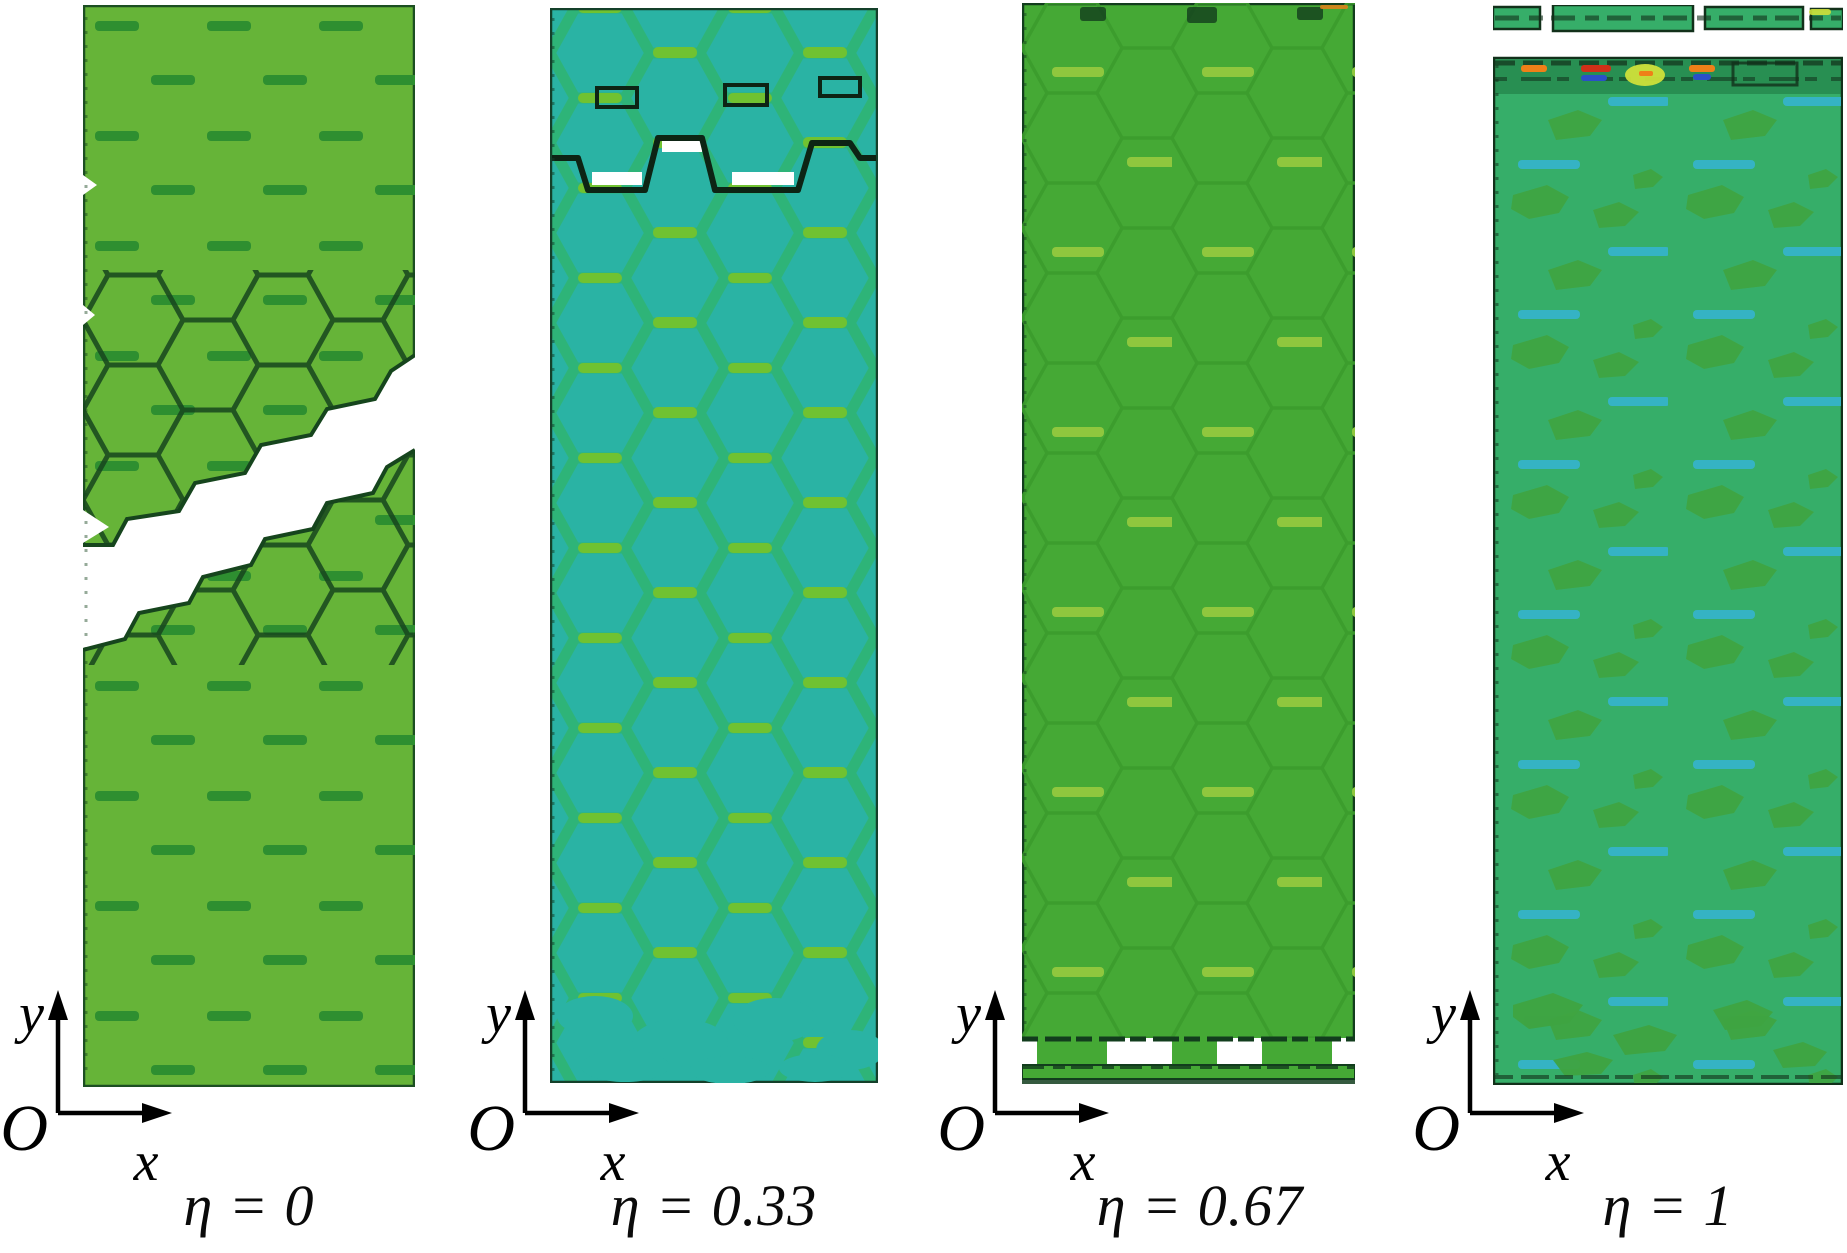 This screenshot has width=1847, height=1253. Describe the element at coordinates (1668, 77) in the screenshot. I see `crack-process-zone` at that location.